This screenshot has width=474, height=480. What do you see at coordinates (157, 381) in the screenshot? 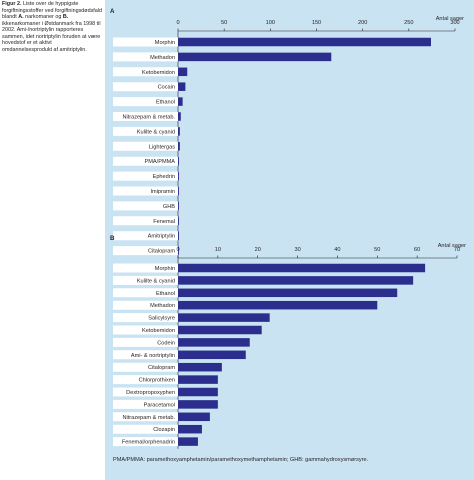
I see `category-label-b: Chlorprothixen` at bounding box center [157, 381].